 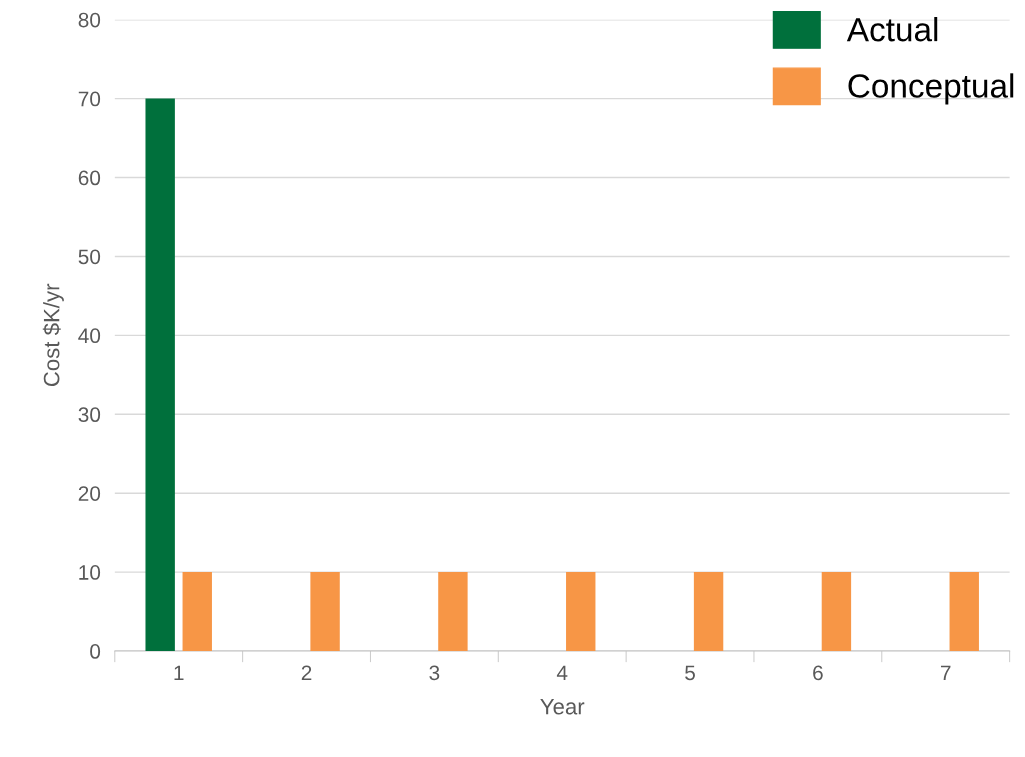 What do you see at coordinates (892, 29) in the screenshot?
I see `legend-label: Actual` at bounding box center [892, 29].